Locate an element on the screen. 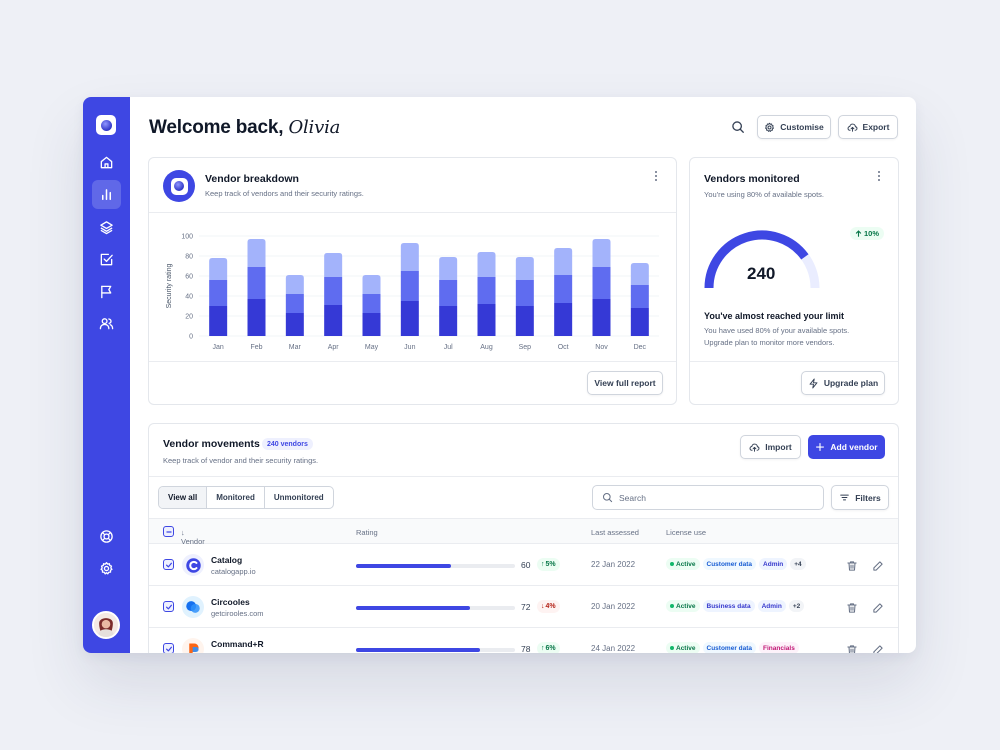 This screenshot has width=1000, height=750. column-vendor: Vendor ↓ is located at coordinates (193, 537).